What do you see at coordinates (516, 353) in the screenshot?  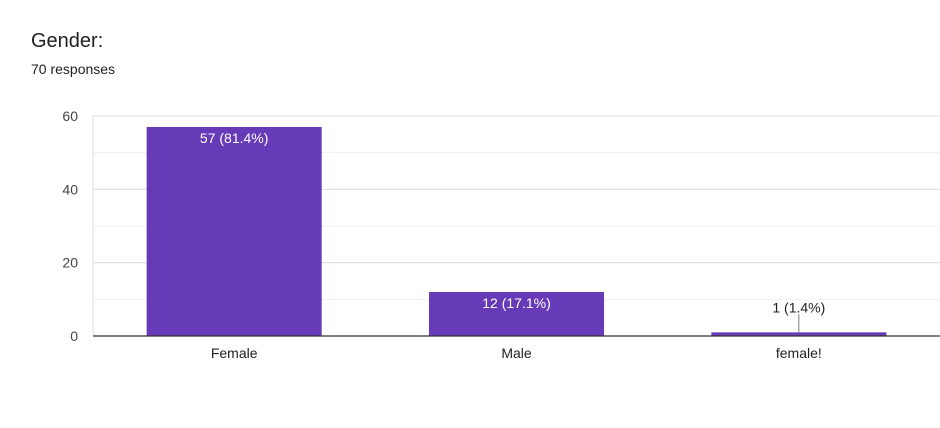 I see `x-tick-label: Male` at bounding box center [516, 353].